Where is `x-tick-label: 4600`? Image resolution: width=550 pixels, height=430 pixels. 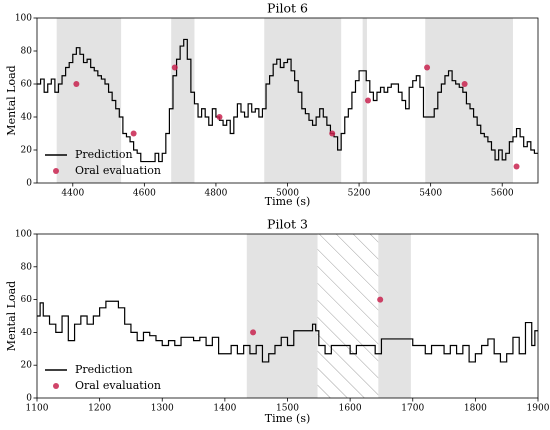
x-tick-label: 4600 is located at coordinates (144, 194).